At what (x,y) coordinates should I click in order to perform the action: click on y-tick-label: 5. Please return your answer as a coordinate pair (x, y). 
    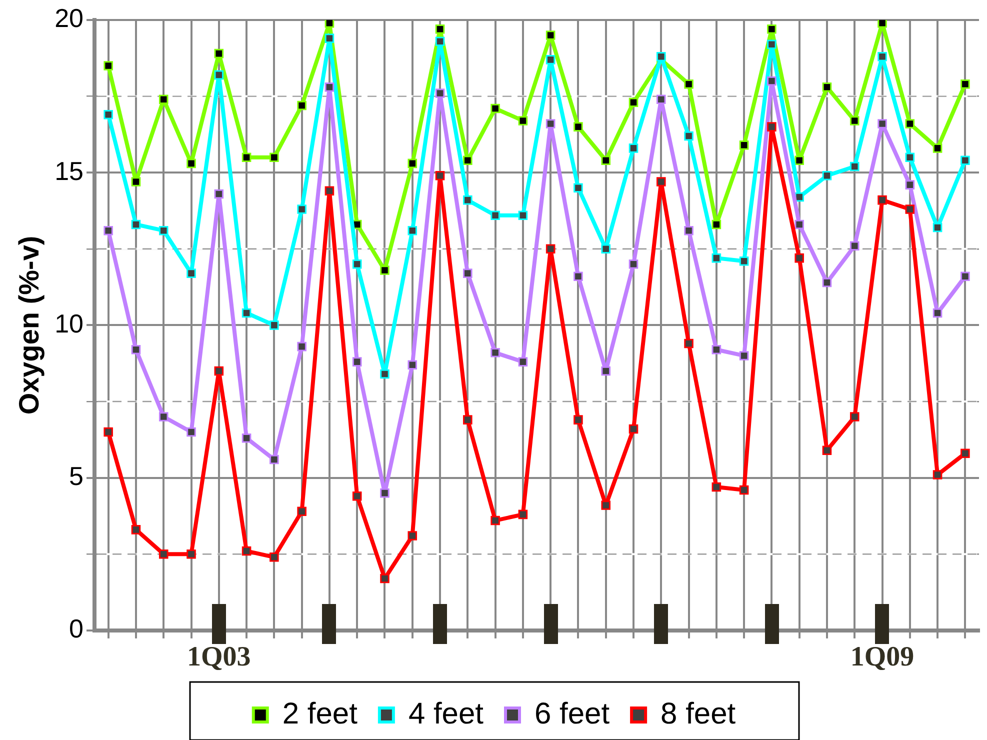
    Looking at the image, I should click on (76, 475).